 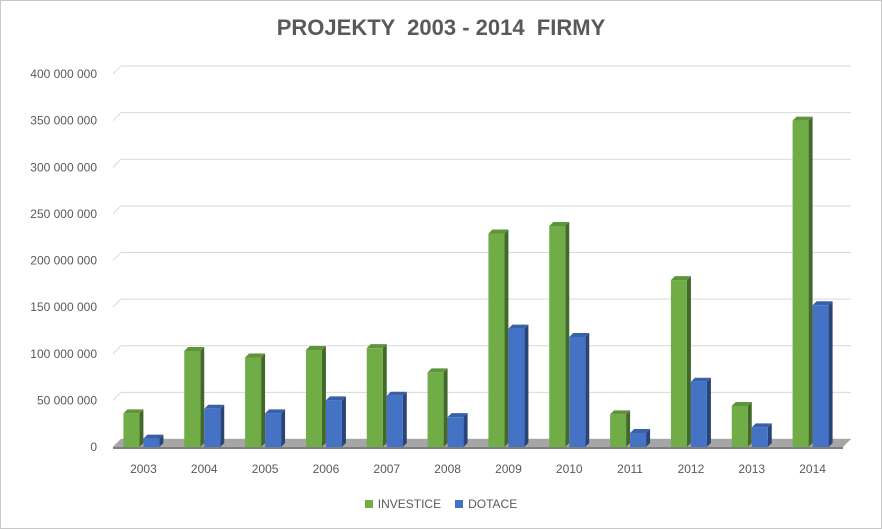 What do you see at coordinates (204, 469) in the screenshot?
I see `x-tick-label: 2004` at bounding box center [204, 469].